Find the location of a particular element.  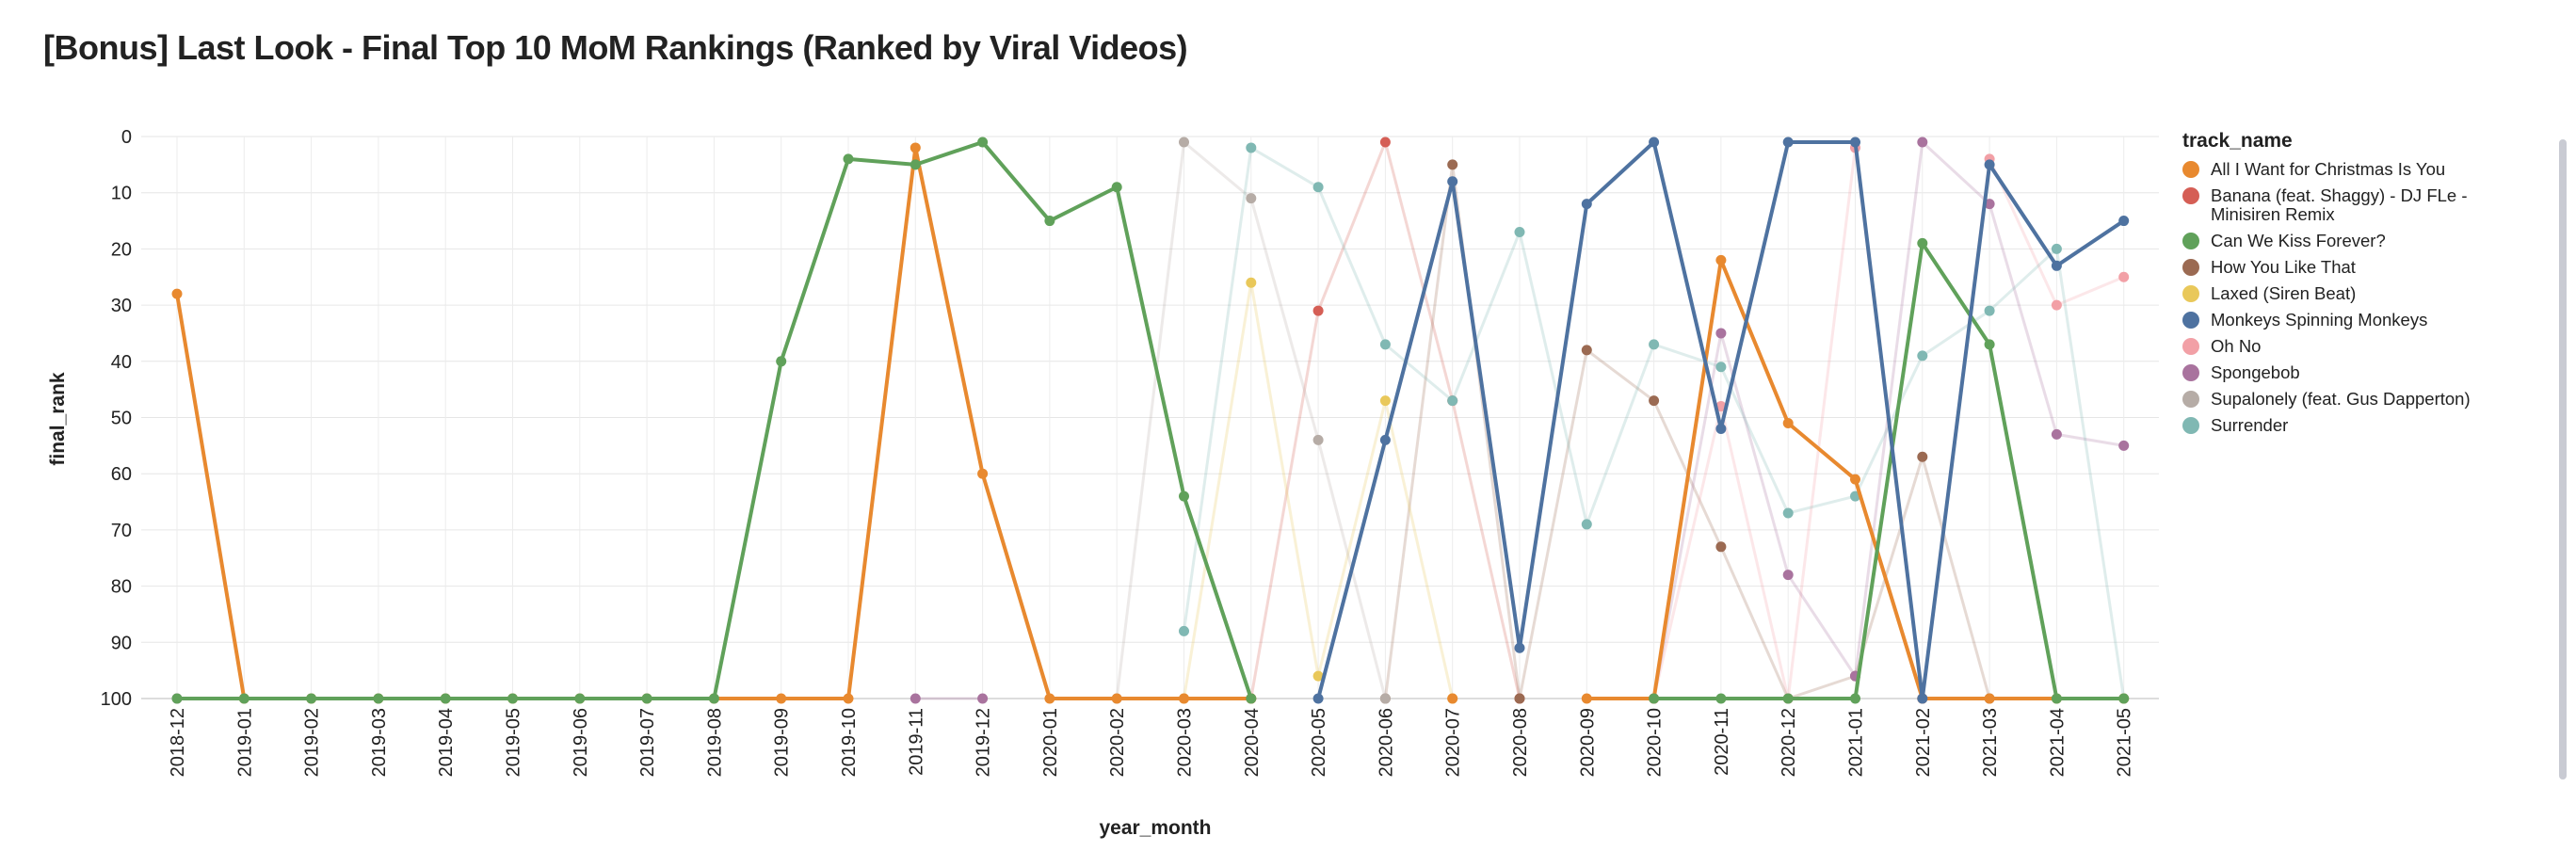

legend-item: Spongebob is located at coordinates (2347, 372).